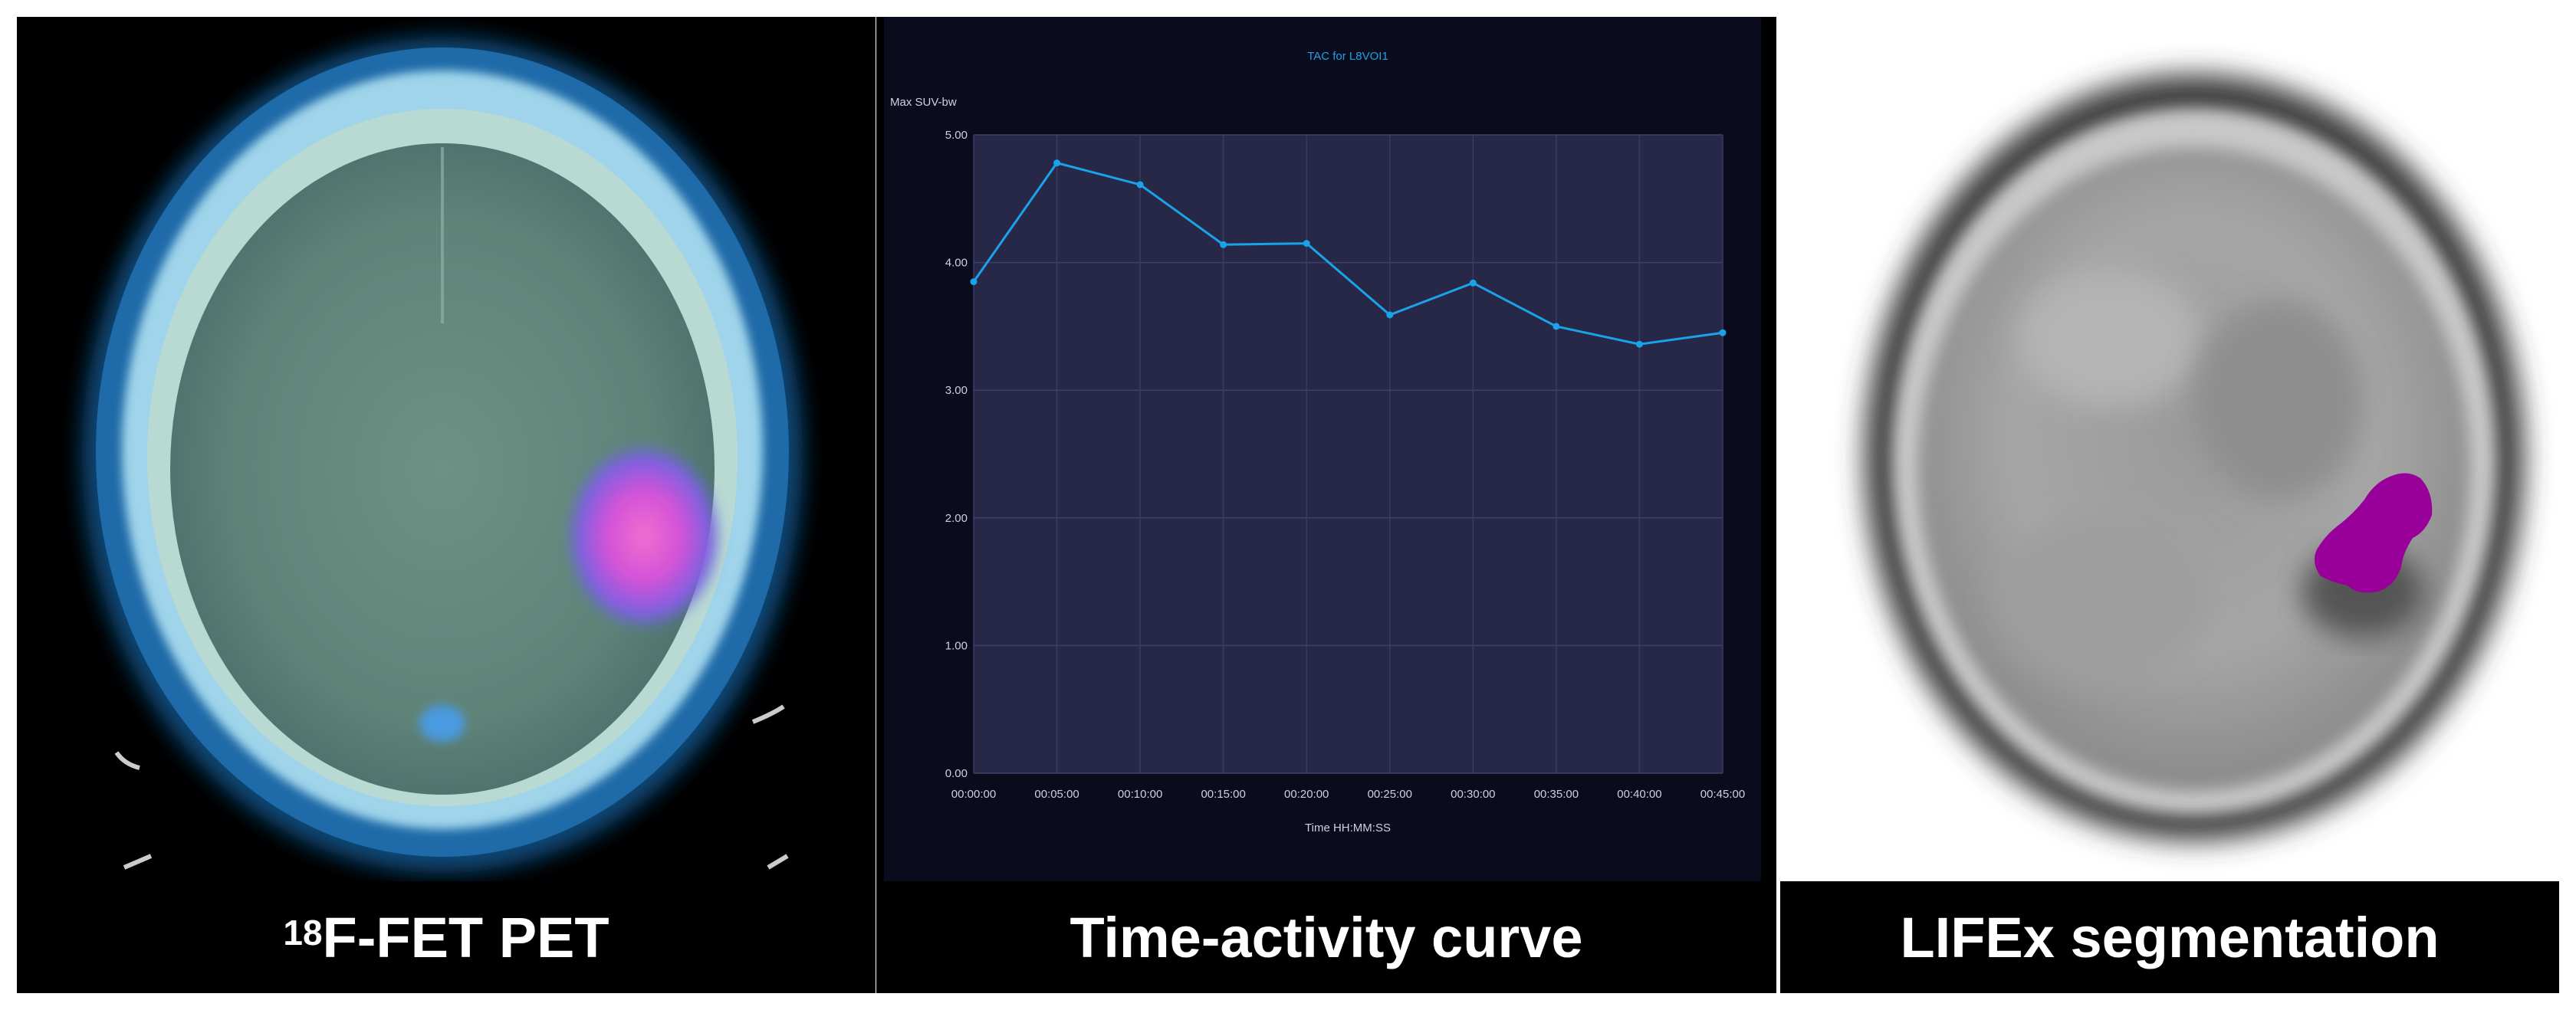 The height and width of the screenshot is (1010, 2576). What do you see at coordinates (442, 469) in the screenshot?
I see `brain` at bounding box center [442, 469].